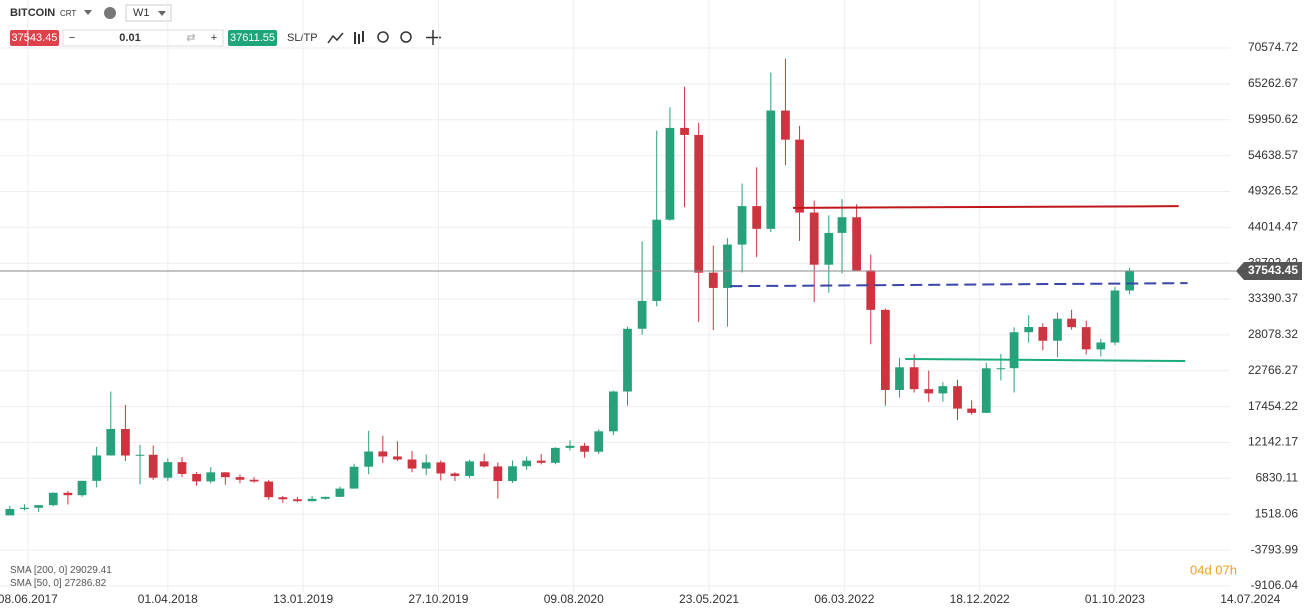  What do you see at coordinates (1273, 270) in the screenshot?
I see `price-label: 37543.45` at bounding box center [1273, 270].